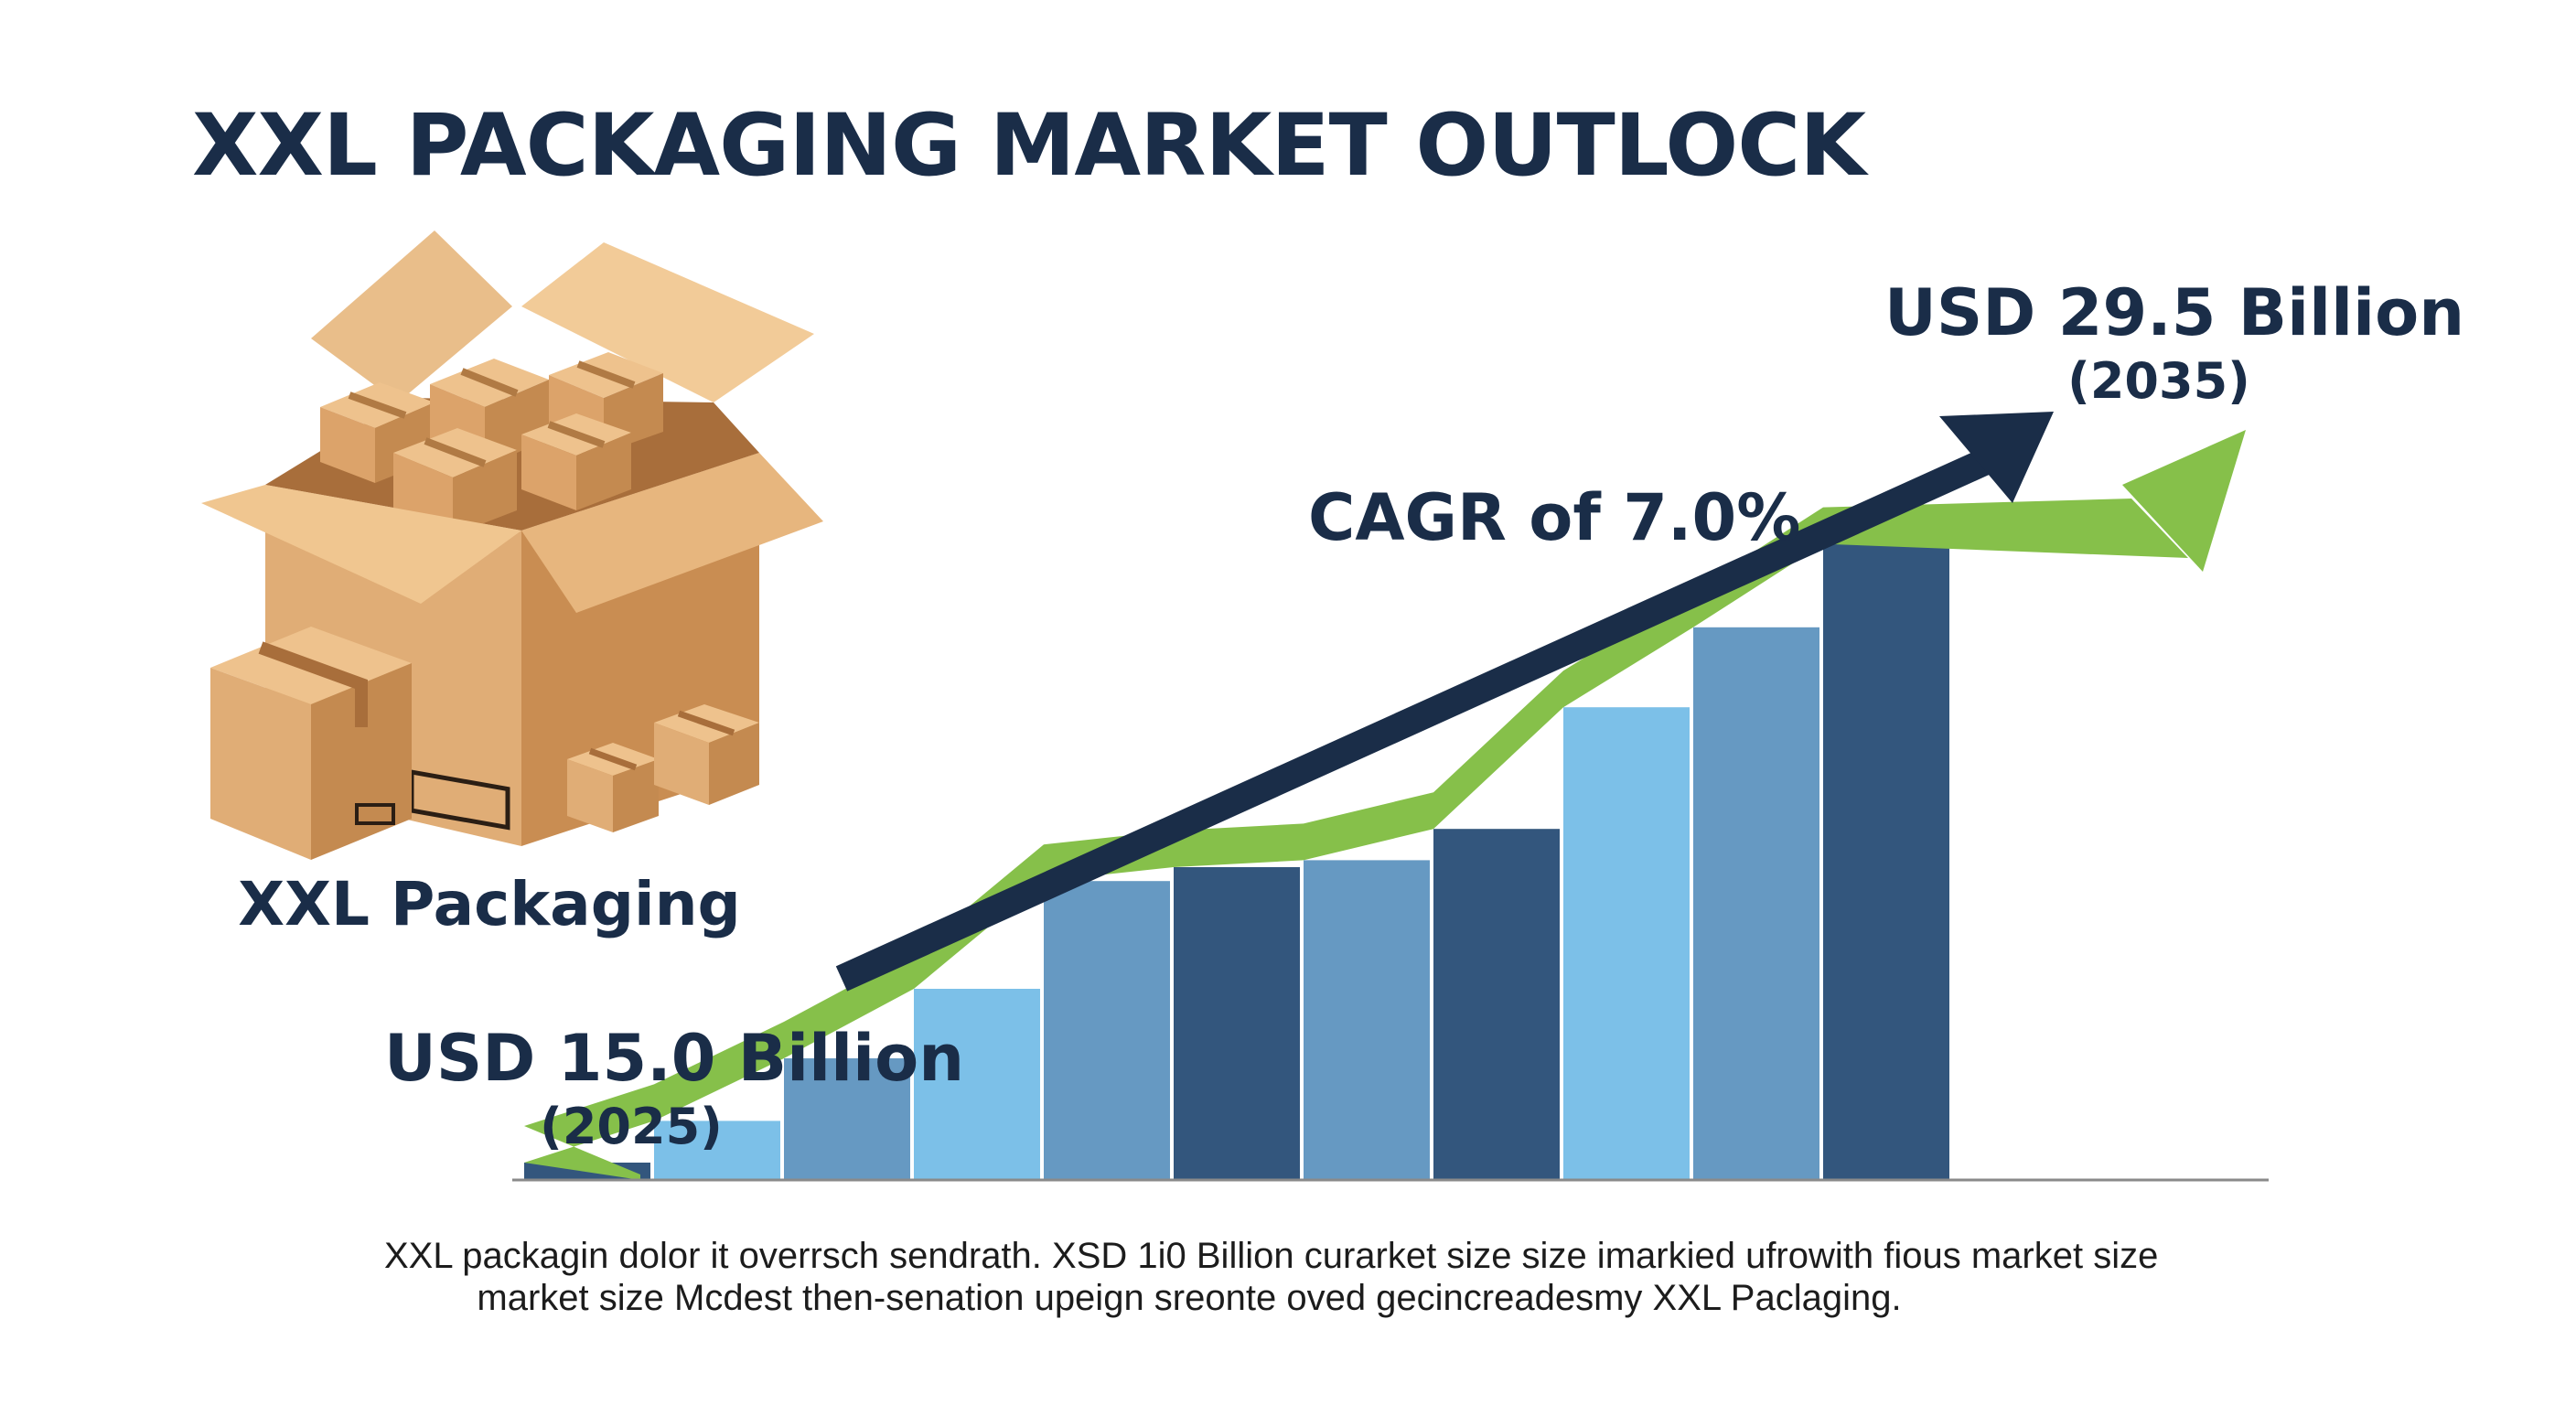 The height and width of the screenshot is (1405, 2576). Describe the element at coordinates (489, 904) in the screenshot. I see `product-label: XXL Packaging` at that location.